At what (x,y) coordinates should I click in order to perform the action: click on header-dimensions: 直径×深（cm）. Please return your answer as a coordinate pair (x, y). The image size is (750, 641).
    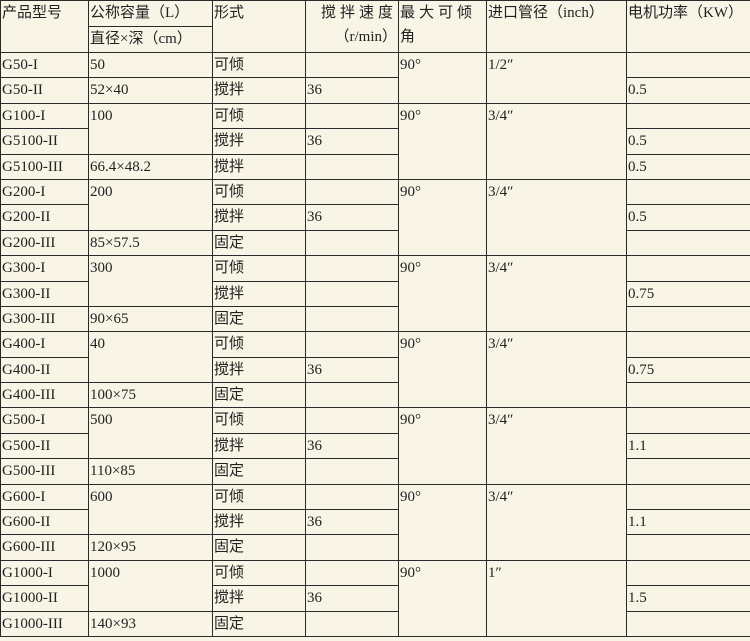
    Looking at the image, I should click on (150, 39).